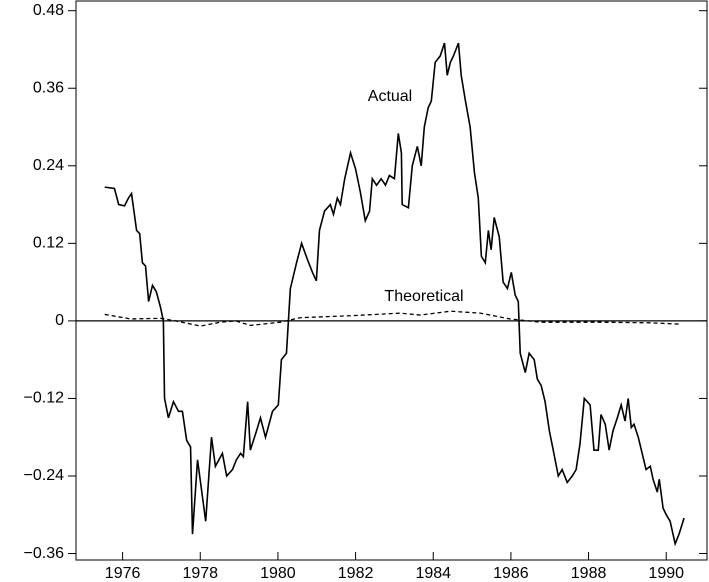 The width and height of the screenshot is (709, 582). Describe the element at coordinates (278, 573) in the screenshot. I see `x-tick-label: 1980` at that location.